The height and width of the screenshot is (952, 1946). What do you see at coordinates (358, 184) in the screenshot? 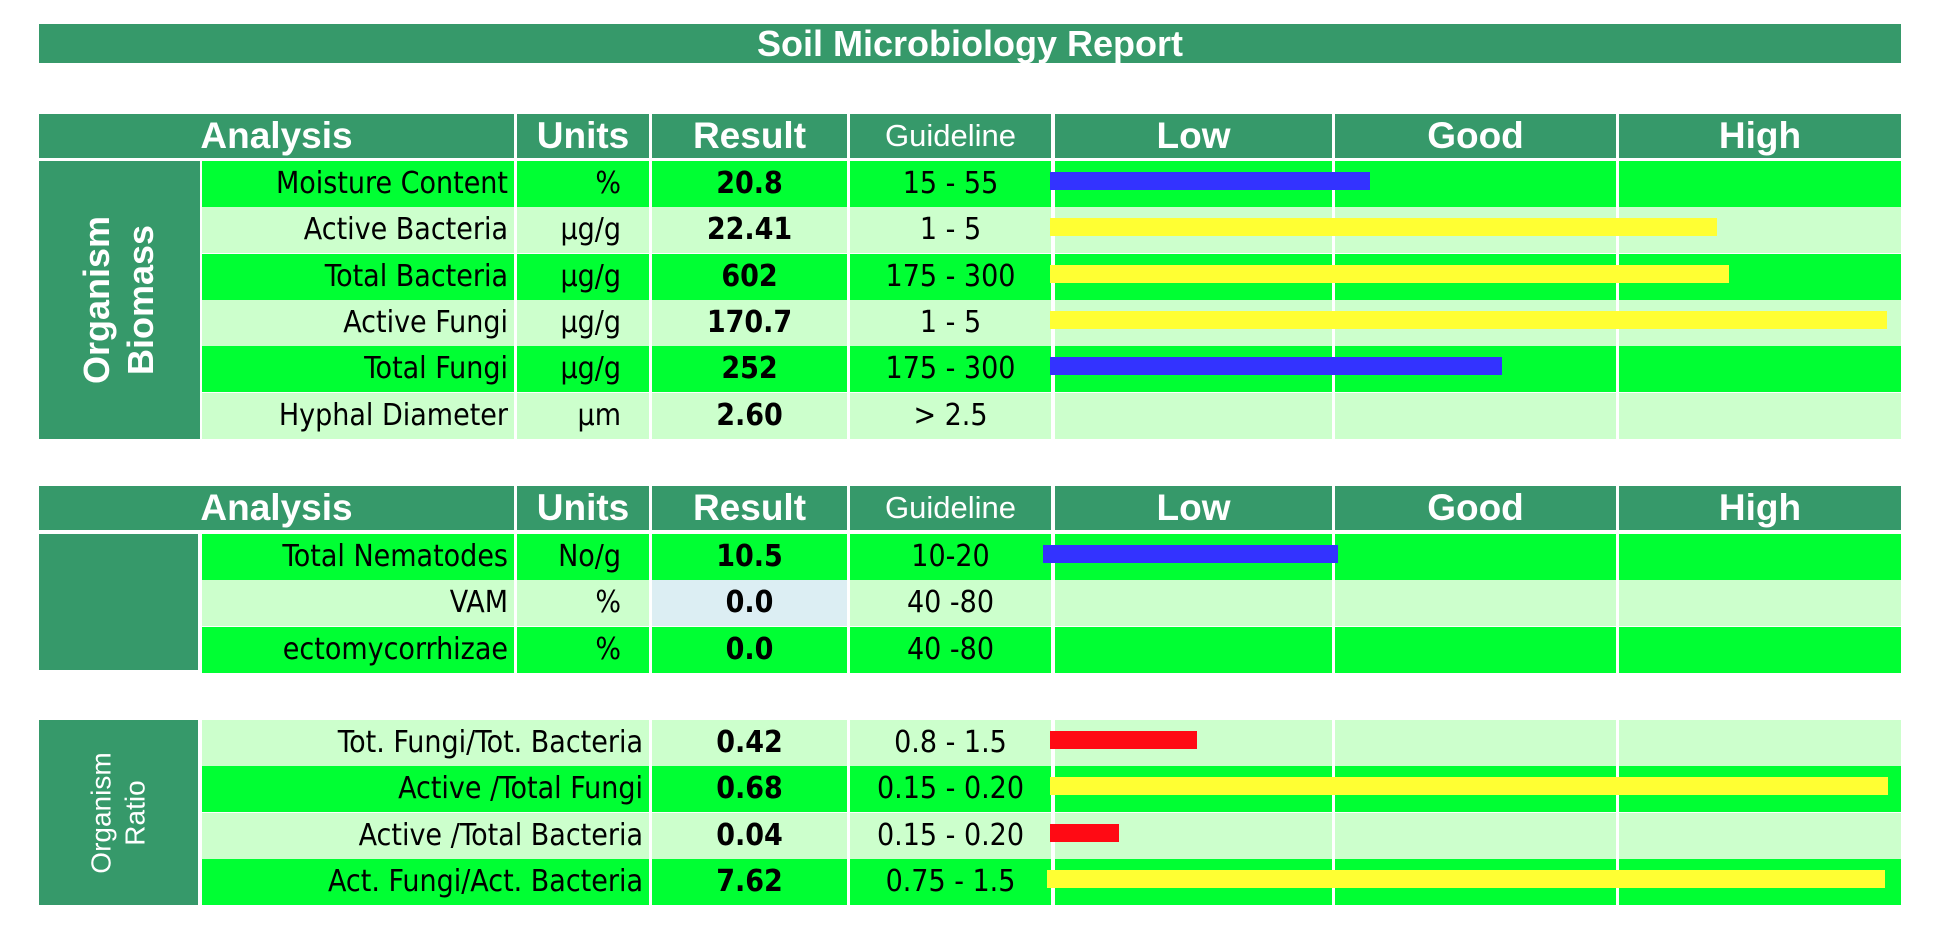
I see `analysis-cell: Moisture Content` at bounding box center [358, 184].